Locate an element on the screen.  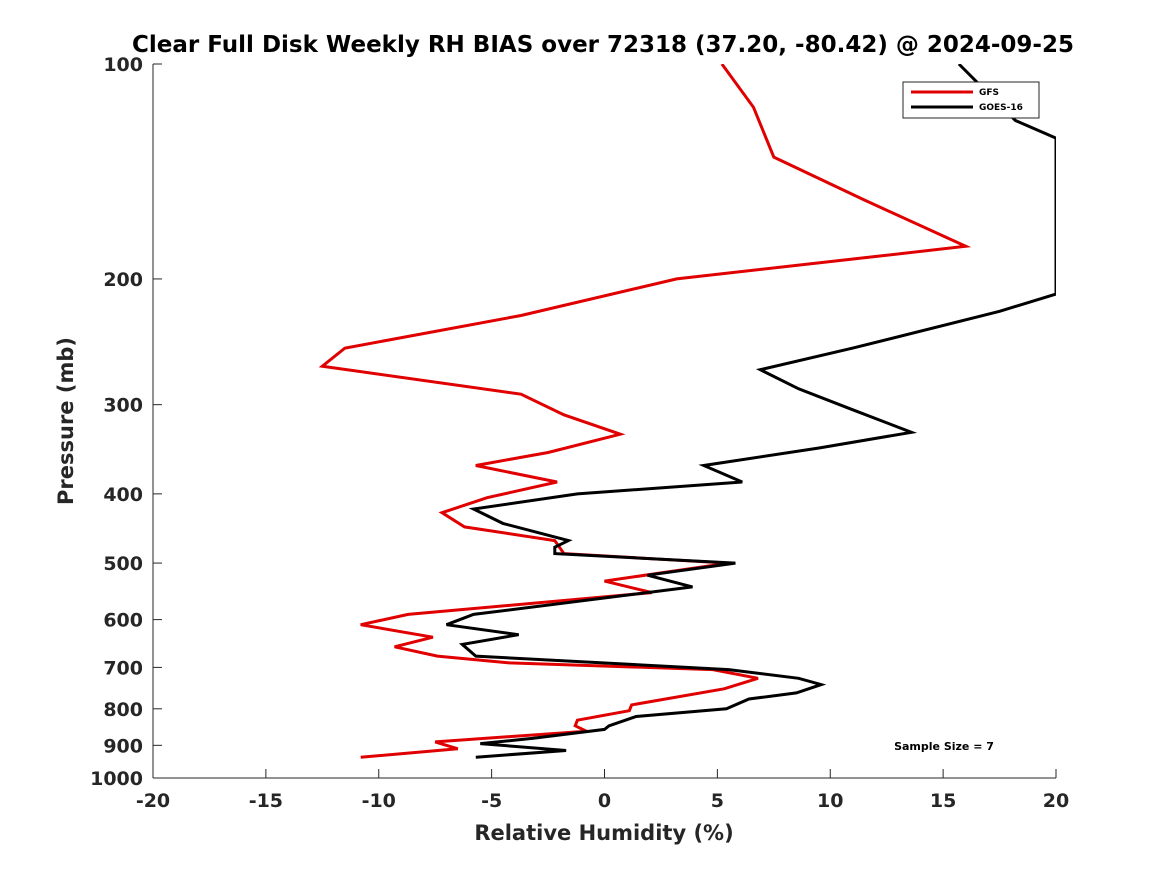
x-tick-label: 20 is located at coordinates (1056, 801).